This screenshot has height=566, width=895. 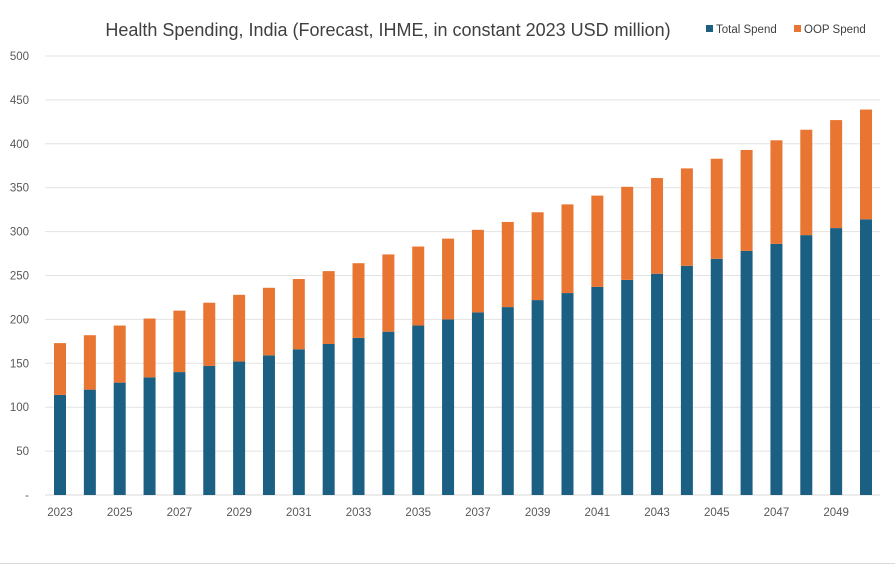 What do you see at coordinates (835, 30) in the screenshot?
I see `legend-label-oop-spend: OOP Spend` at bounding box center [835, 30].